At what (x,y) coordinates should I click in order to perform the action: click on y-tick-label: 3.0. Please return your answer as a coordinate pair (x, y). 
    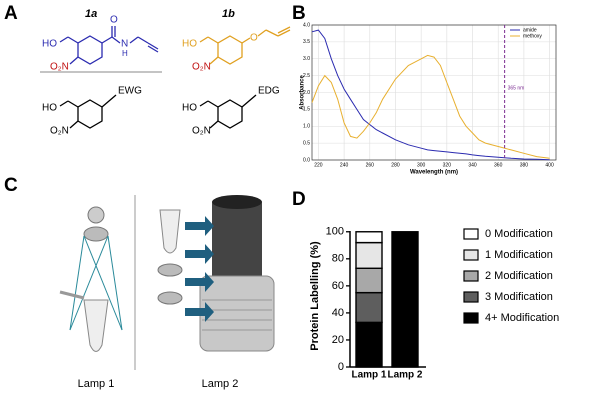
    Looking at the image, I should click on (306, 59).